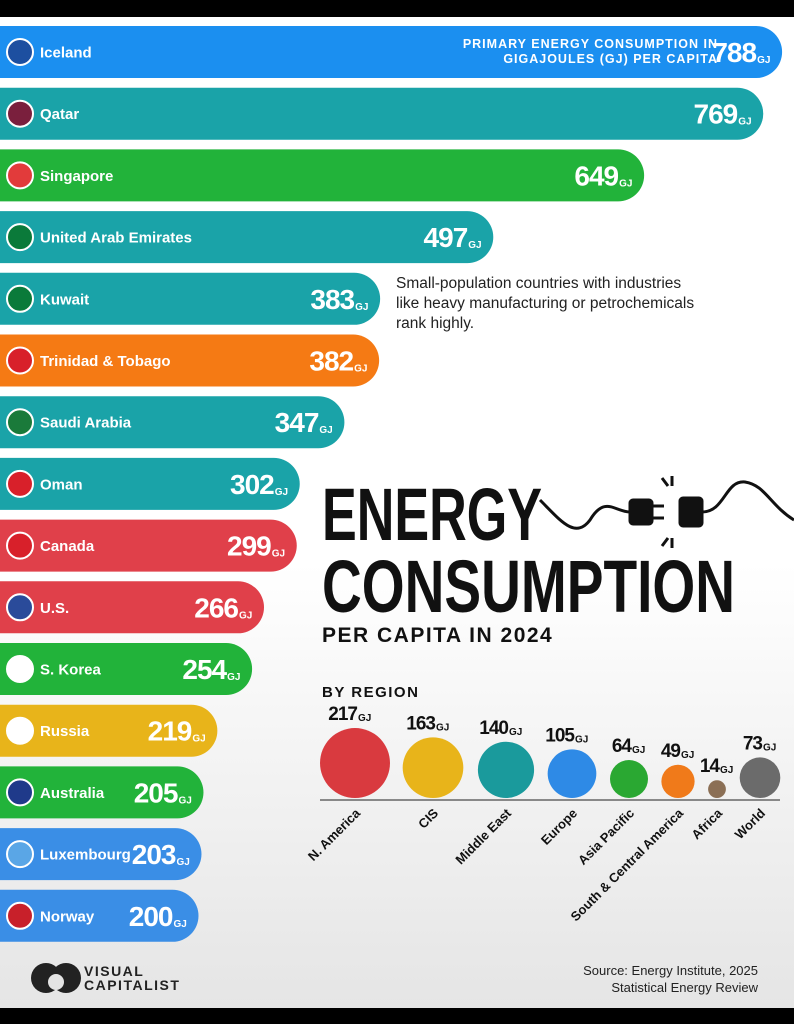 The image size is (794, 1024). Describe the element at coordinates (397, 8) in the screenshot. I see `top-band` at that location.